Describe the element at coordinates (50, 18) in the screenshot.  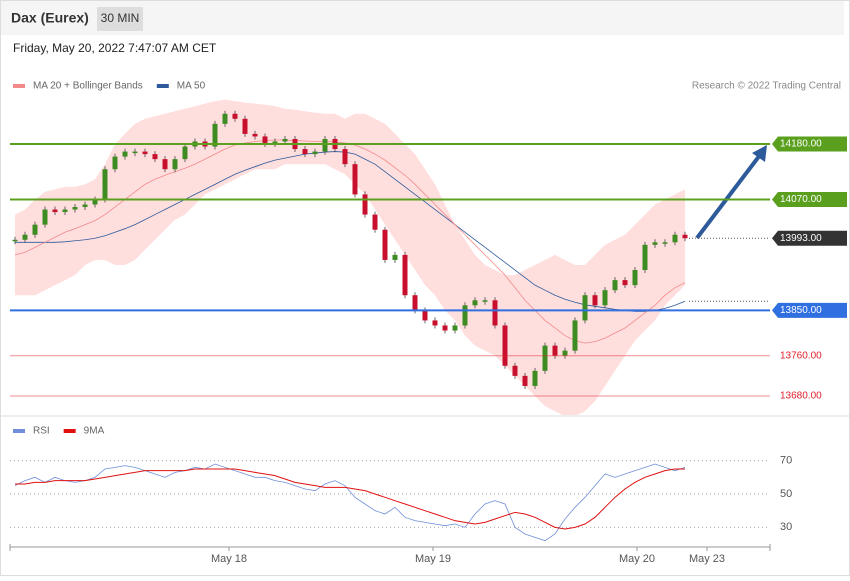
I see `instrument-title: Dax (Eurex)` at that location.